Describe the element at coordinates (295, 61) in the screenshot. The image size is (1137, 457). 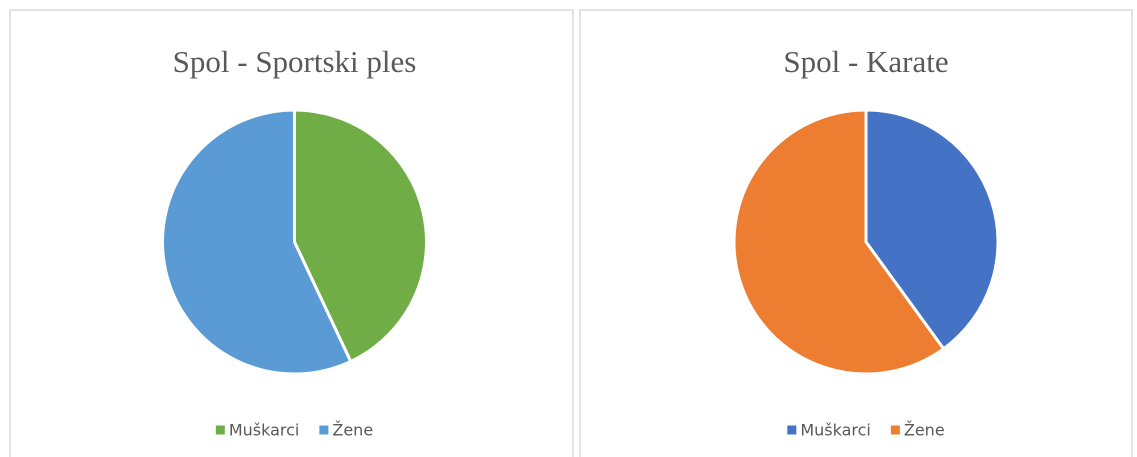
I see `chart-title: Spol - Sportski ples` at that location.